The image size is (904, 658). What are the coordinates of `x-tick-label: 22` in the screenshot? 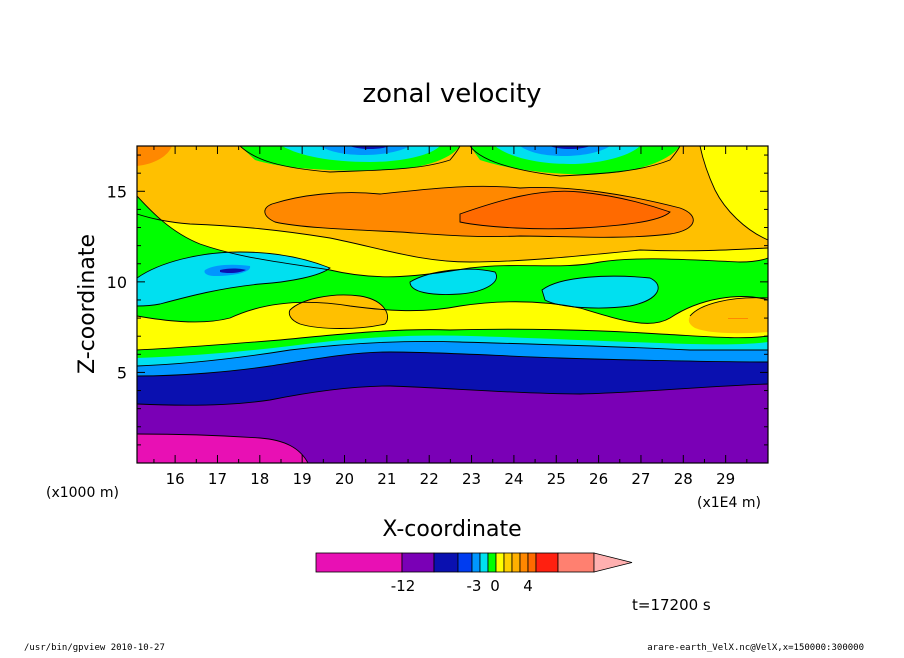 It's located at (429, 479).